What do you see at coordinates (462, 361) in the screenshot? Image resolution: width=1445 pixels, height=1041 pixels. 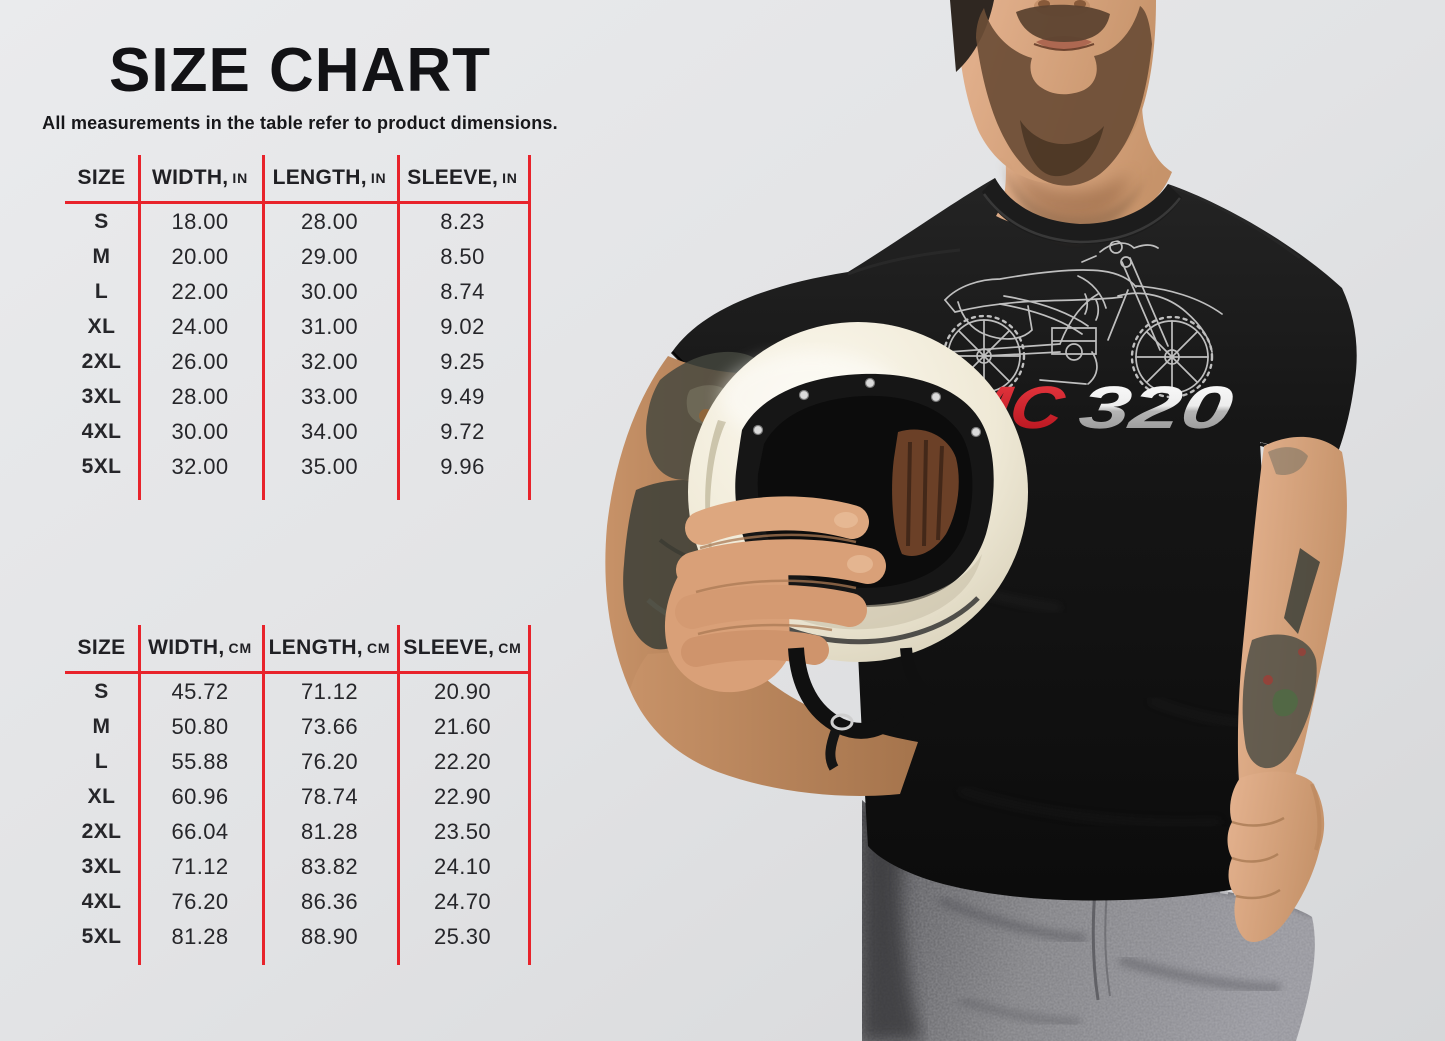 I see `value-cell: 9.25` at bounding box center [462, 361].